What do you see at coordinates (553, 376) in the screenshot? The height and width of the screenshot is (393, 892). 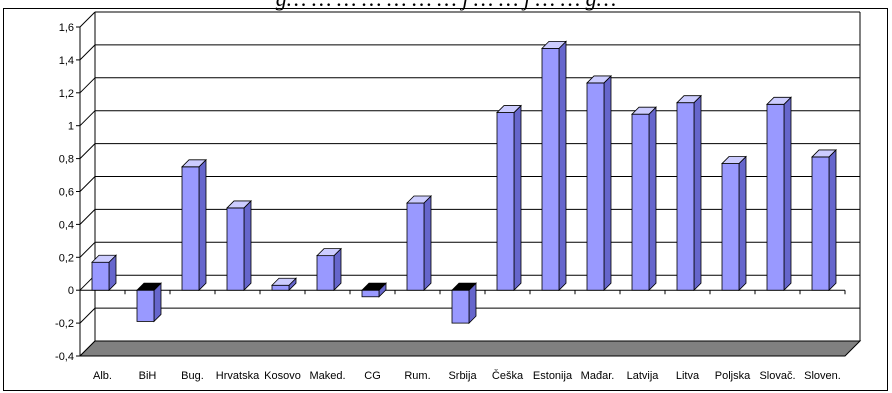 I see `x-tick-label: Estonija` at bounding box center [553, 376].